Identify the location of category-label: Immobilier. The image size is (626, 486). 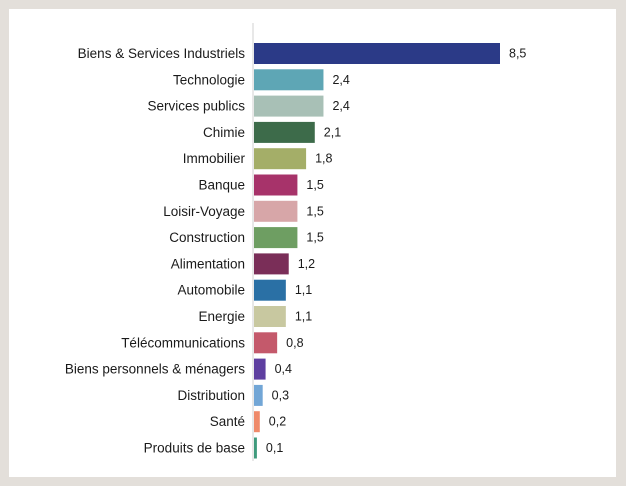
(214, 158).